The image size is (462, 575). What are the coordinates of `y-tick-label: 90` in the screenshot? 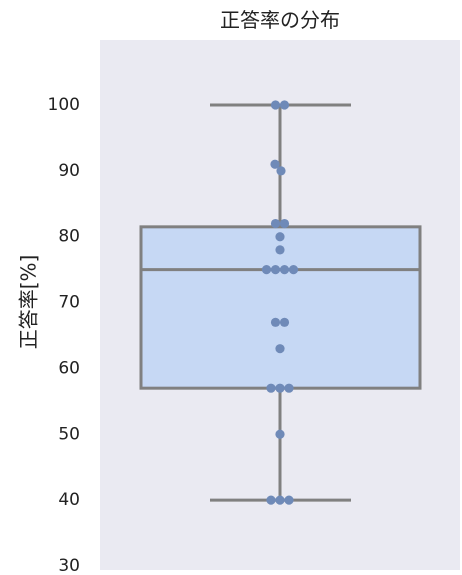 It's located at (69, 171).